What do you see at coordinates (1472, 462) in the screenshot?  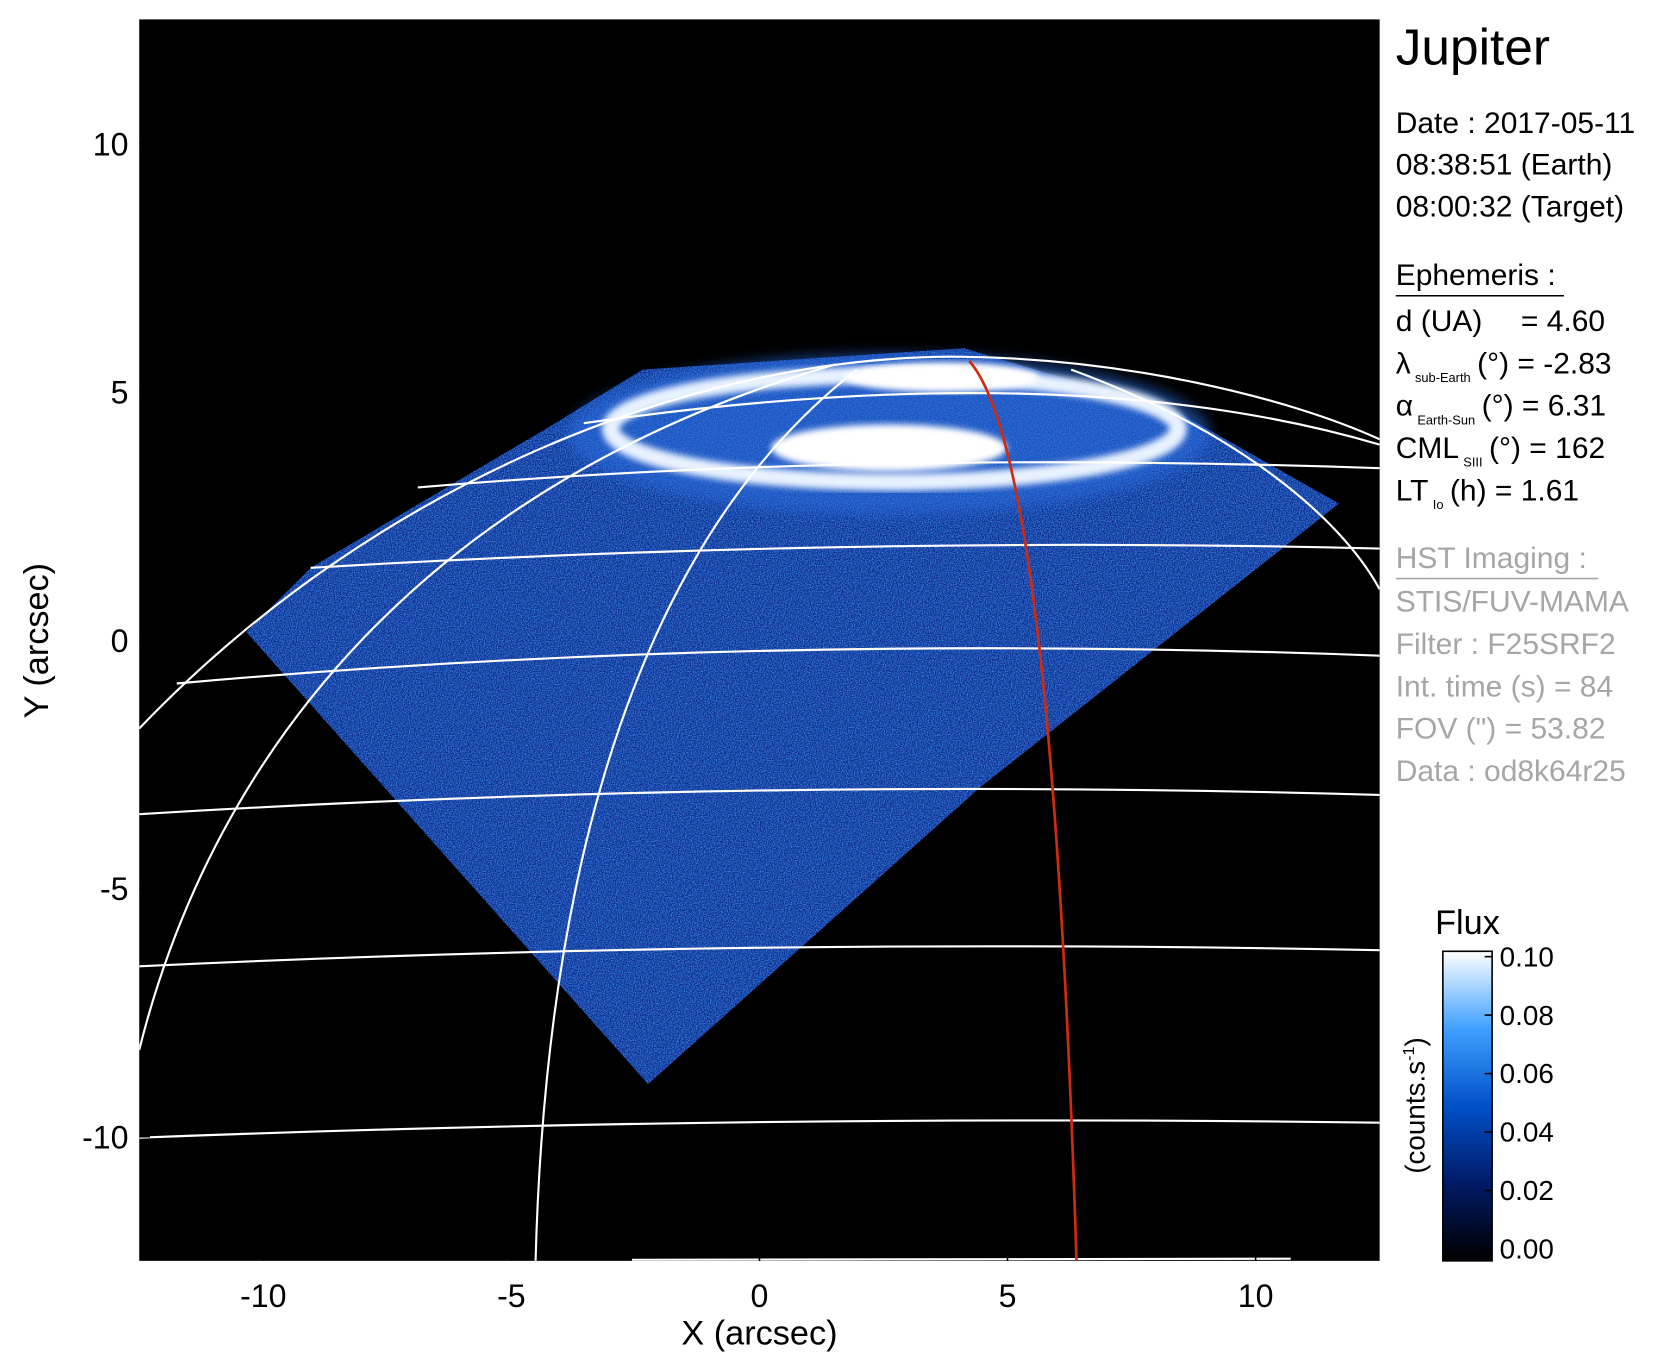 I see `ephemeris-subscript: SIII` at bounding box center [1472, 462].